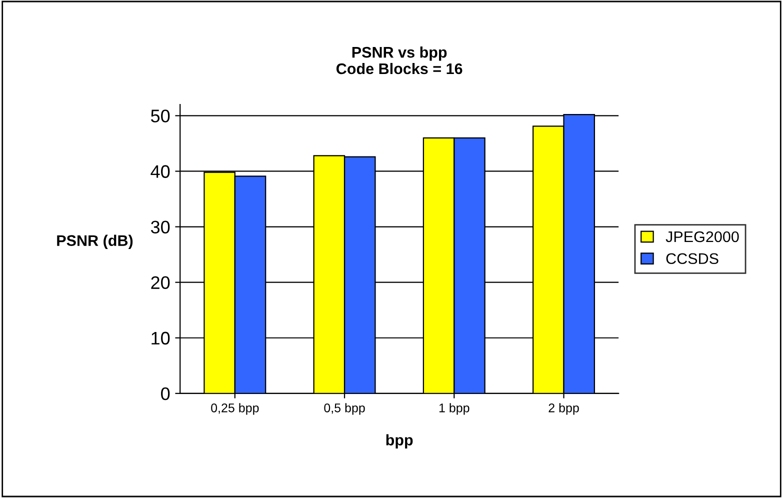 This screenshot has width=783, height=498. What do you see at coordinates (165, 393) in the screenshot?
I see `y-tick-label: 0` at bounding box center [165, 393].